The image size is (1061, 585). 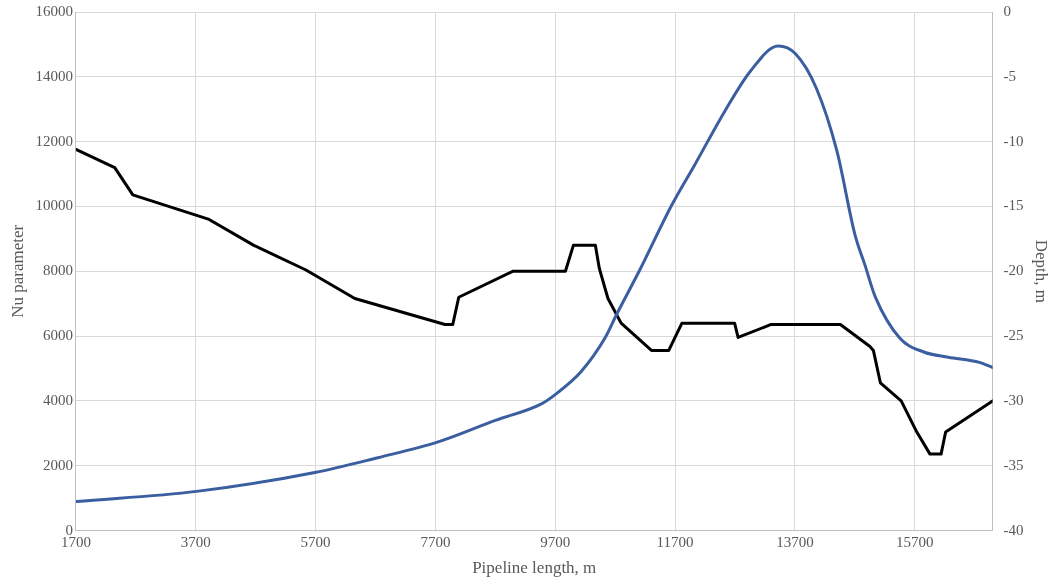 I want to click on y-tick-label: 14000, so click(x=54, y=75).